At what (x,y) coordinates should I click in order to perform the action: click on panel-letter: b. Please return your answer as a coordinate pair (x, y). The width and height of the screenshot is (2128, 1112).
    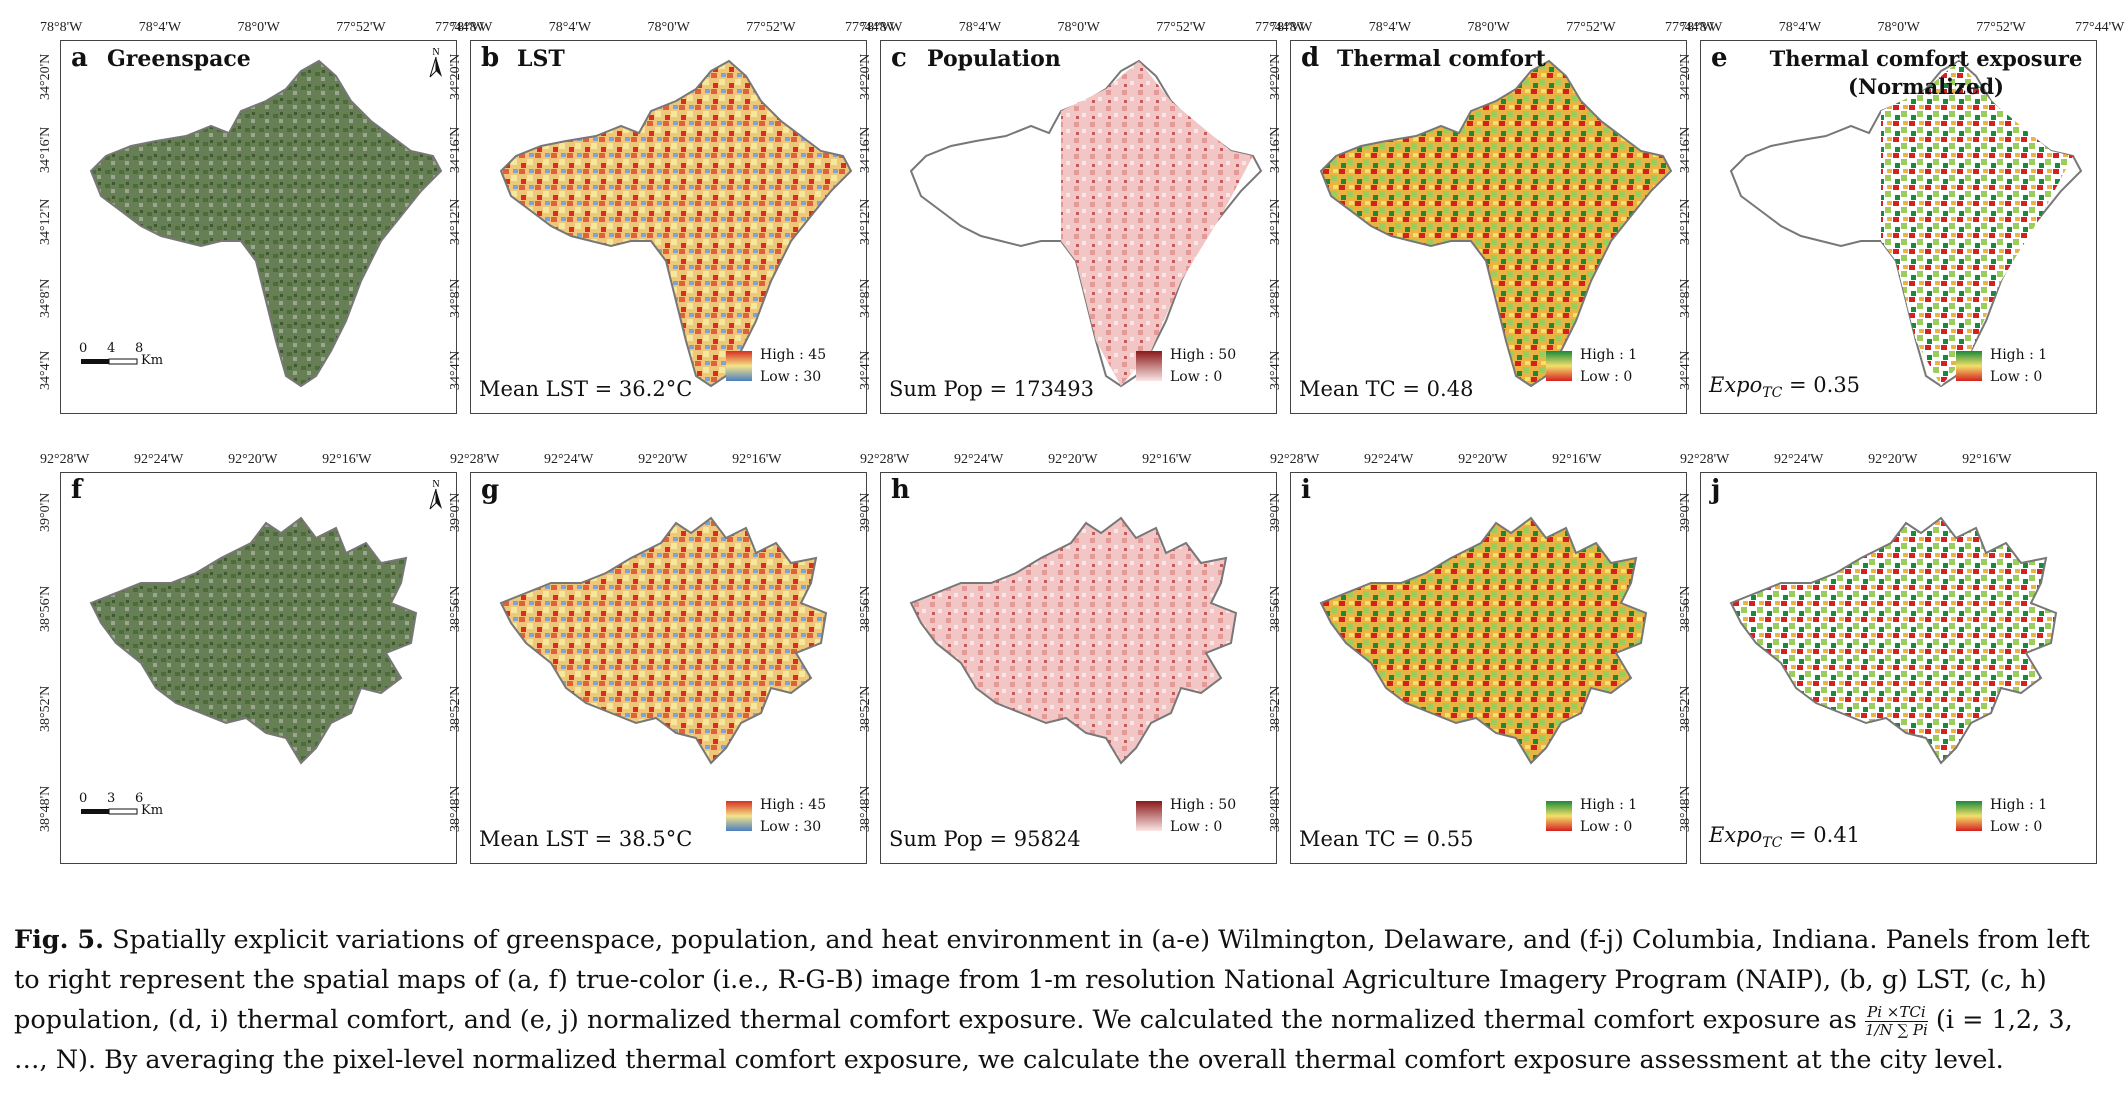
    Looking at the image, I should click on (490, 58).